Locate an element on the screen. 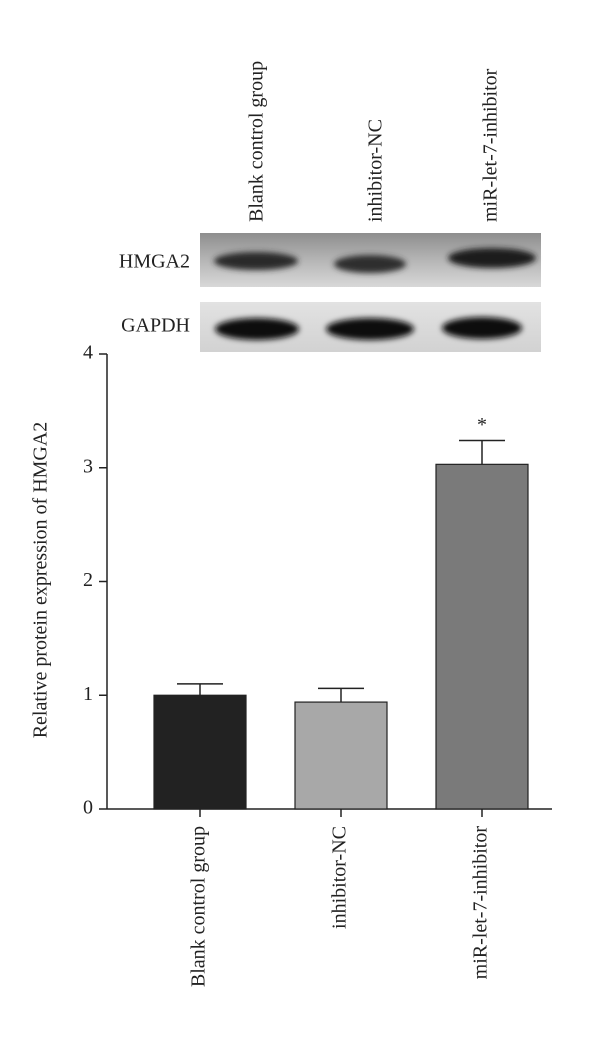  y-tick-label: 3 is located at coordinates (88, 466).